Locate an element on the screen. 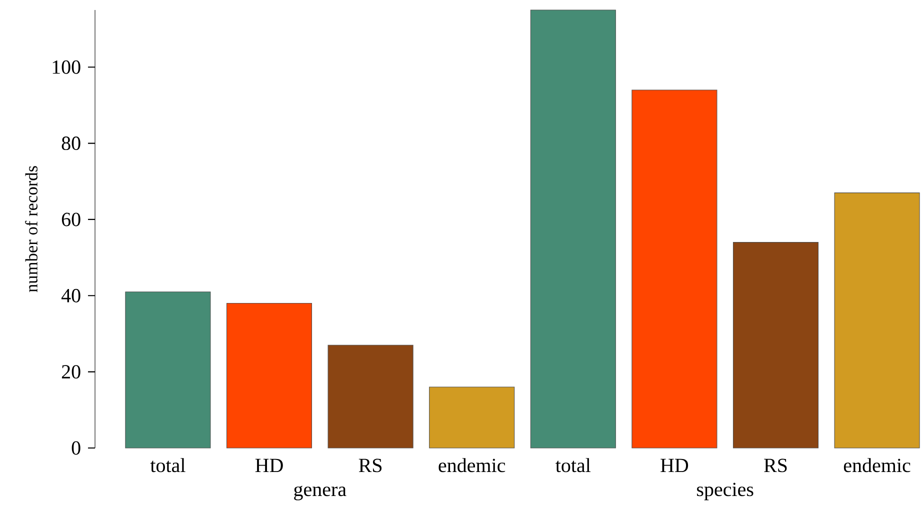 This screenshot has width=921, height=506. text: genera is located at coordinates (320, 493).